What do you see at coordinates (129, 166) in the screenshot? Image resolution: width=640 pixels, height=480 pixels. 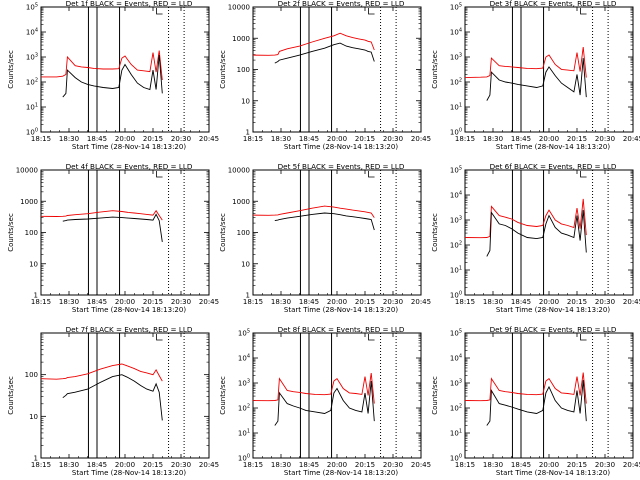 I see `chart-title: Det 4f BLACK = Events, RED = LLD` at bounding box center [129, 166].